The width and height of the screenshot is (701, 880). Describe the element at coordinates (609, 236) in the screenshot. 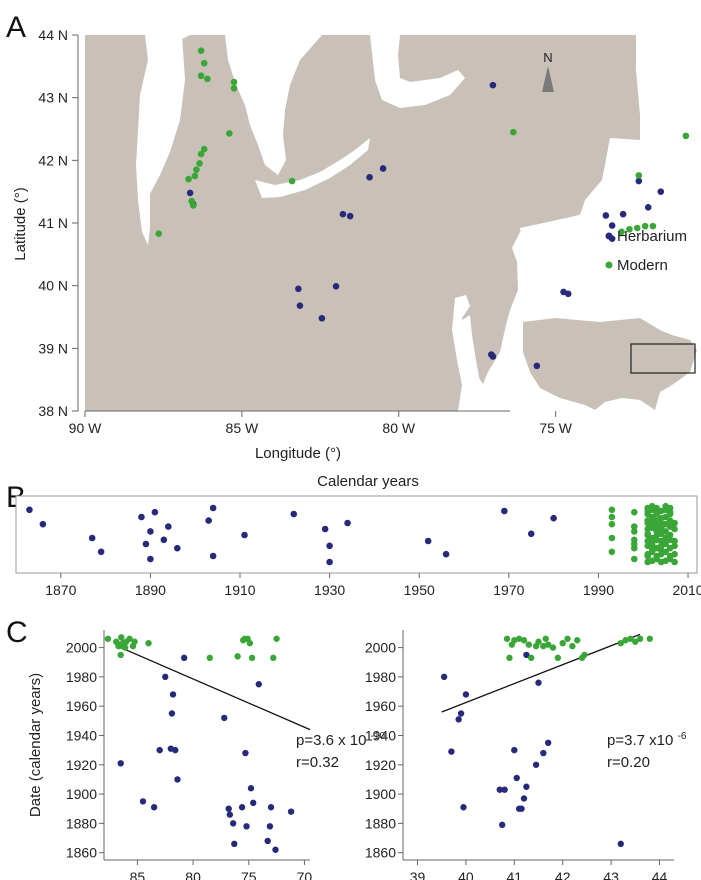

I see `legend-herbarium-marker` at that location.